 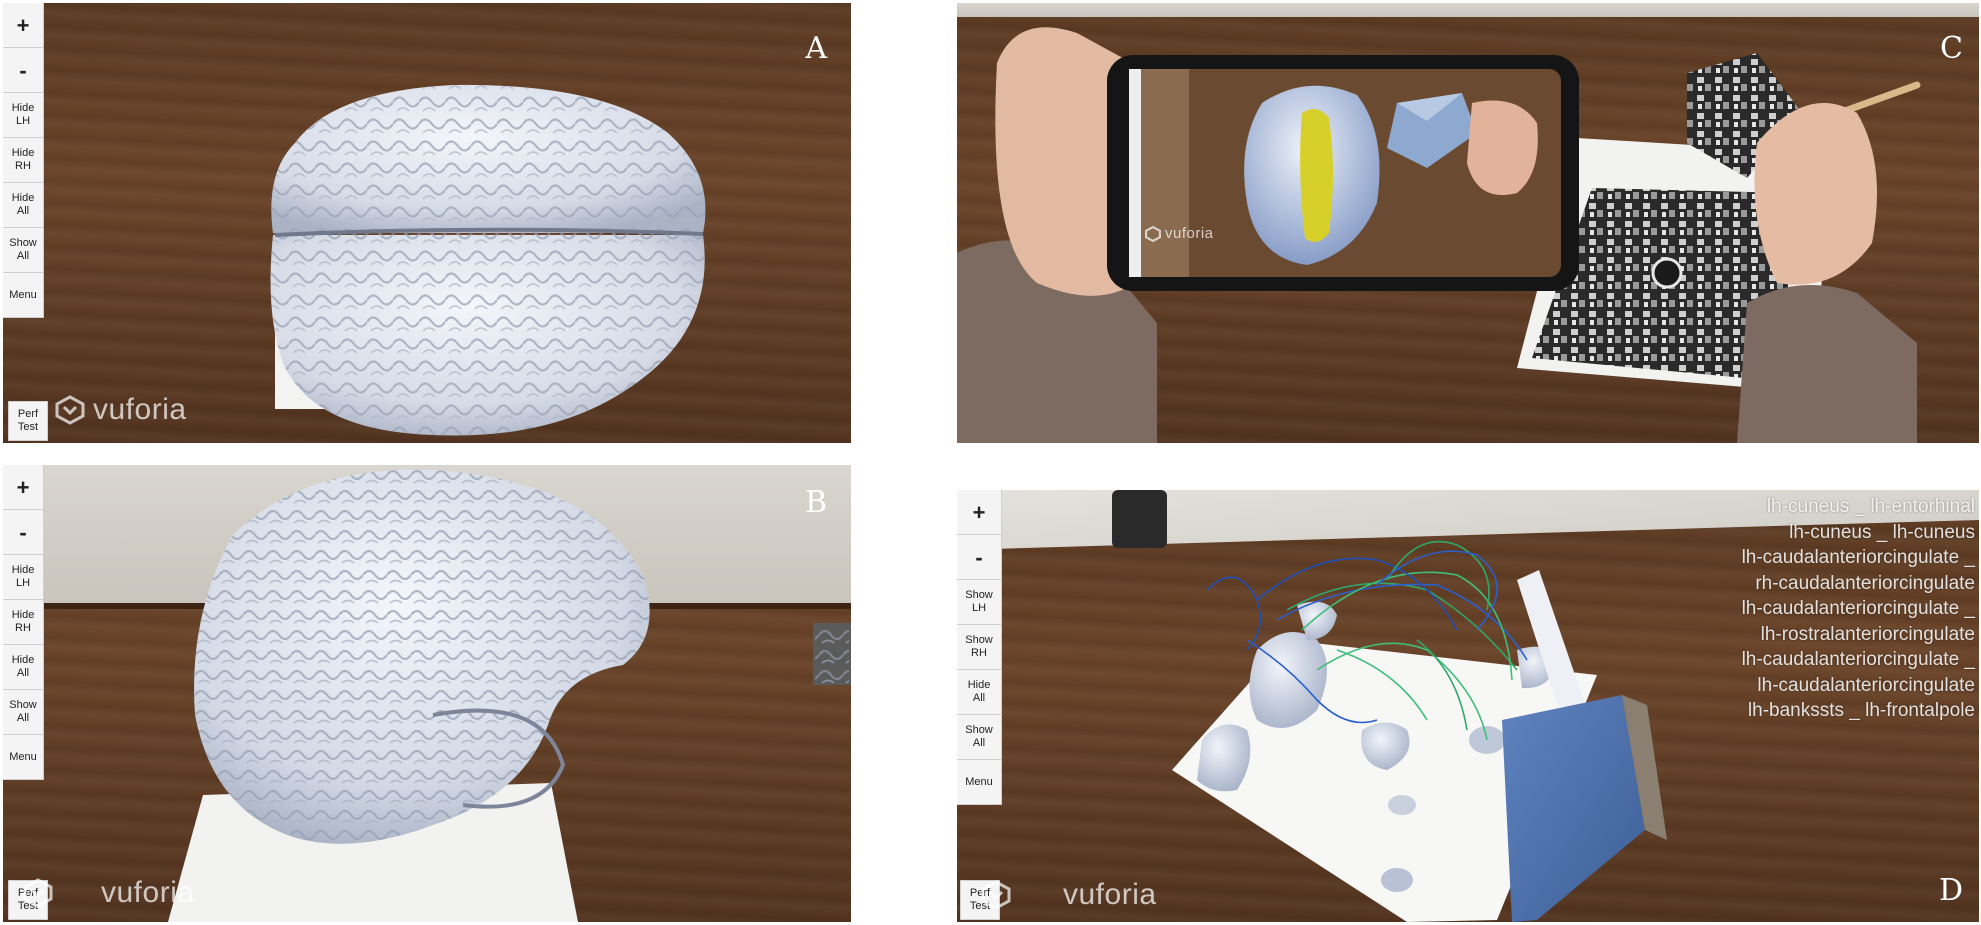 I want to click on fiber-tracts, so click(x=1367, y=640).